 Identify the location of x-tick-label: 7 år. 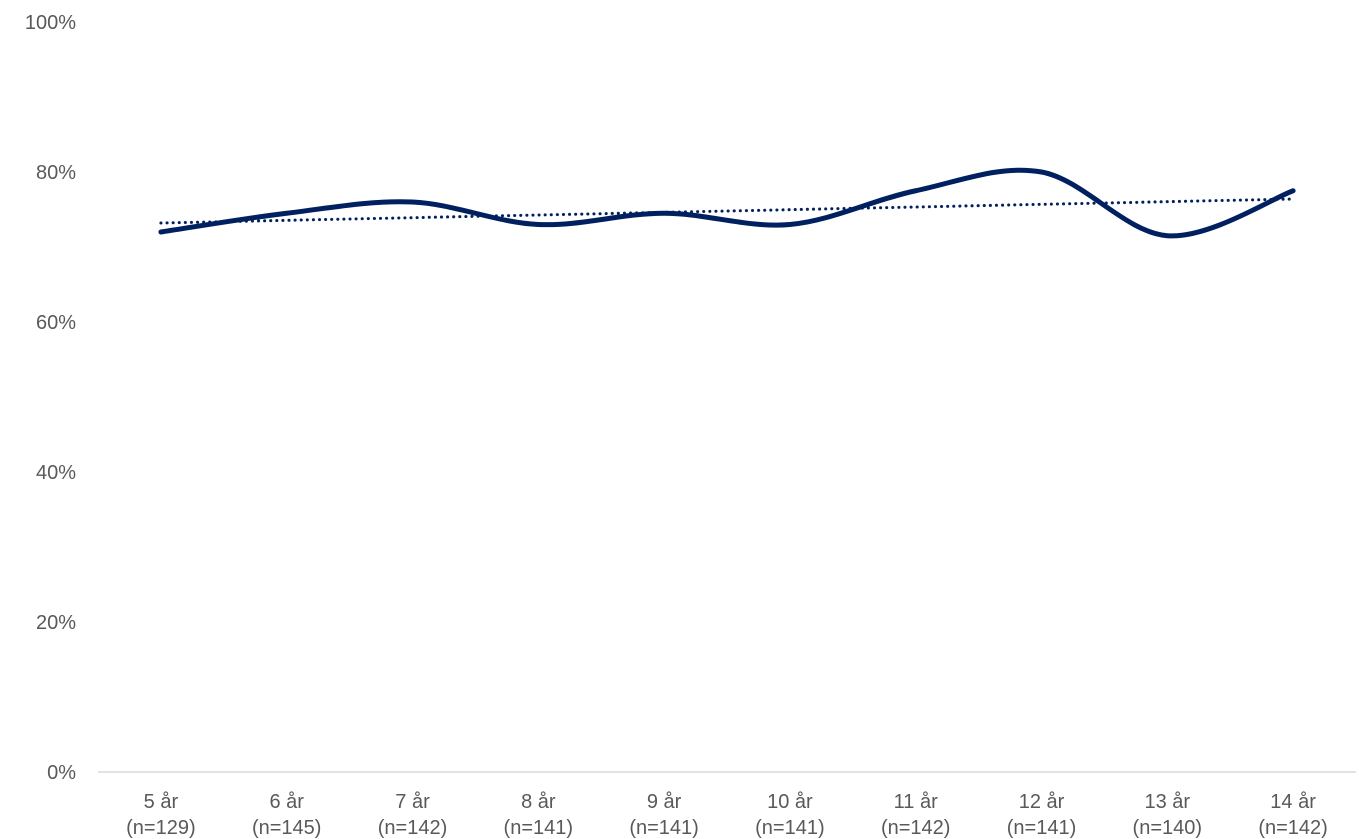
(412, 802).